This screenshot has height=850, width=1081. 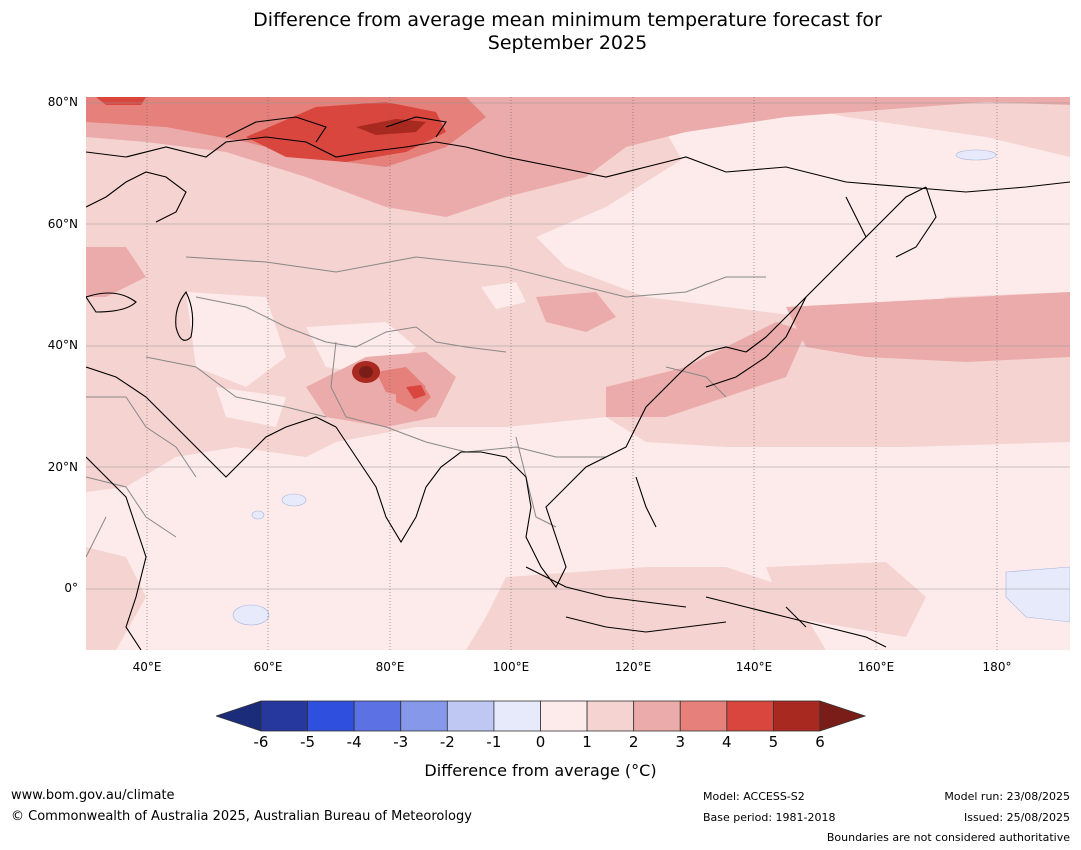 What do you see at coordinates (540, 742) in the screenshot?
I see `colorbar-tick-label: 0` at bounding box center [540, 742].